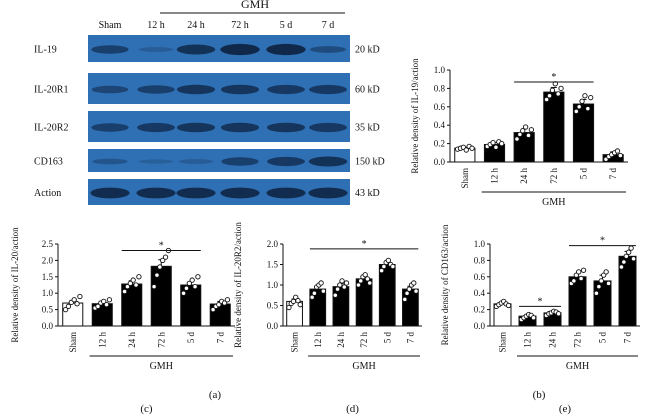 This screenshot has width=654, height=420. What do you see at coordinates (480, 293) in the screenshot?
I see `y-tick-label: 0.4` at bounding box center [480, 293].